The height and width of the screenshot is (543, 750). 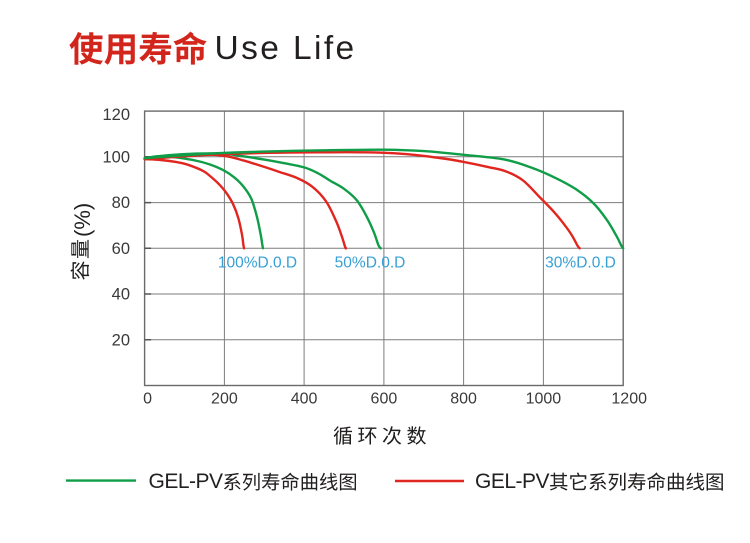 What do you see at coordinates (286, 48) in the screenshot?
I see `svg-text: Use Life` at bounding box center [286, 48].